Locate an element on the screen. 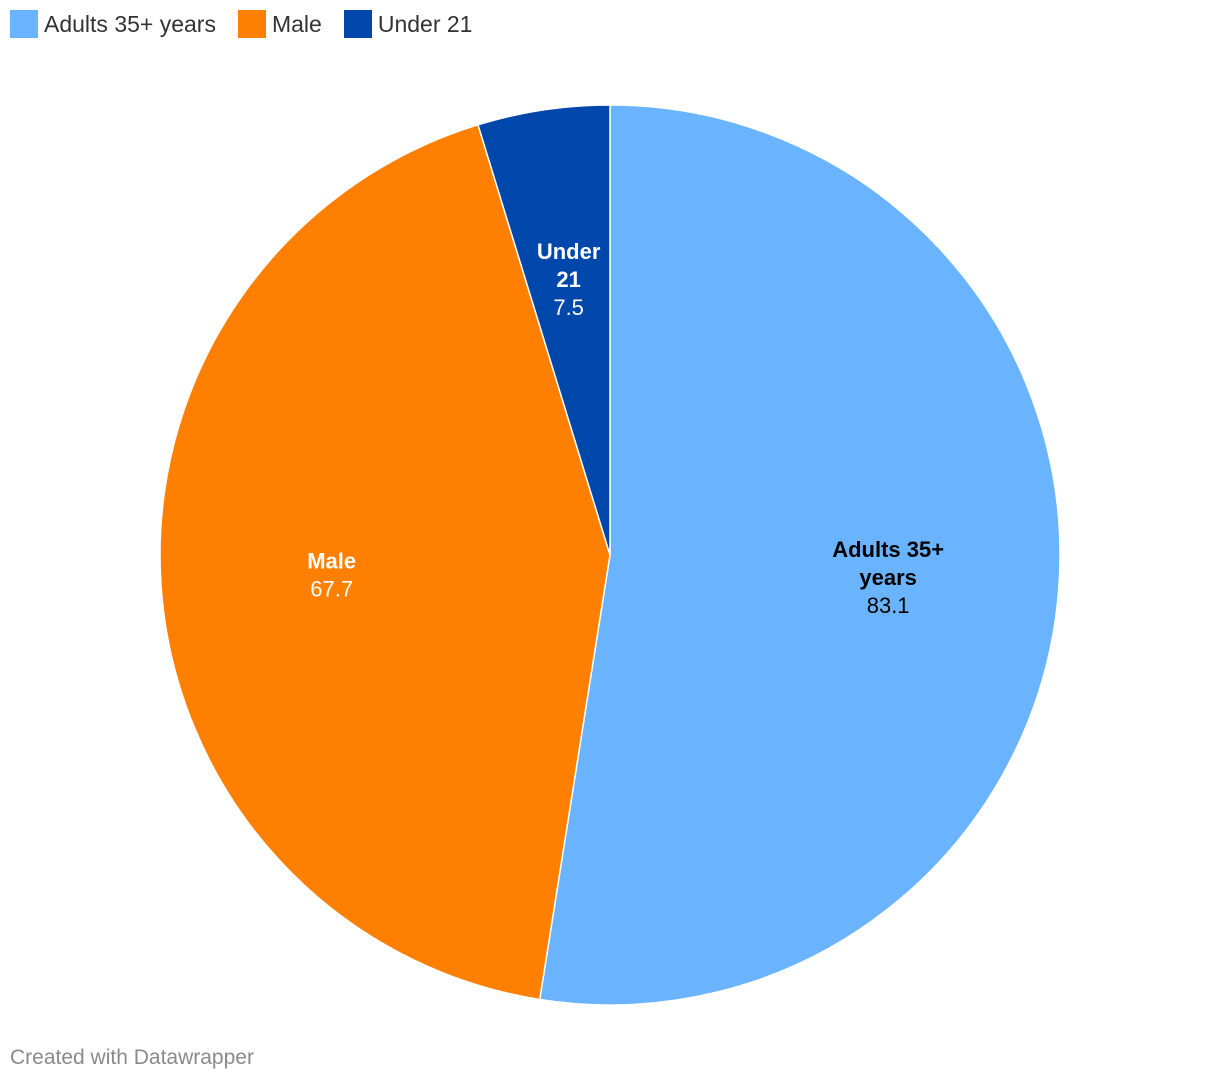 This screenshot has height=1082, width=1220. legend-item-adults-35-plus: Adults 35+ years is located at coordinates (113, 24).